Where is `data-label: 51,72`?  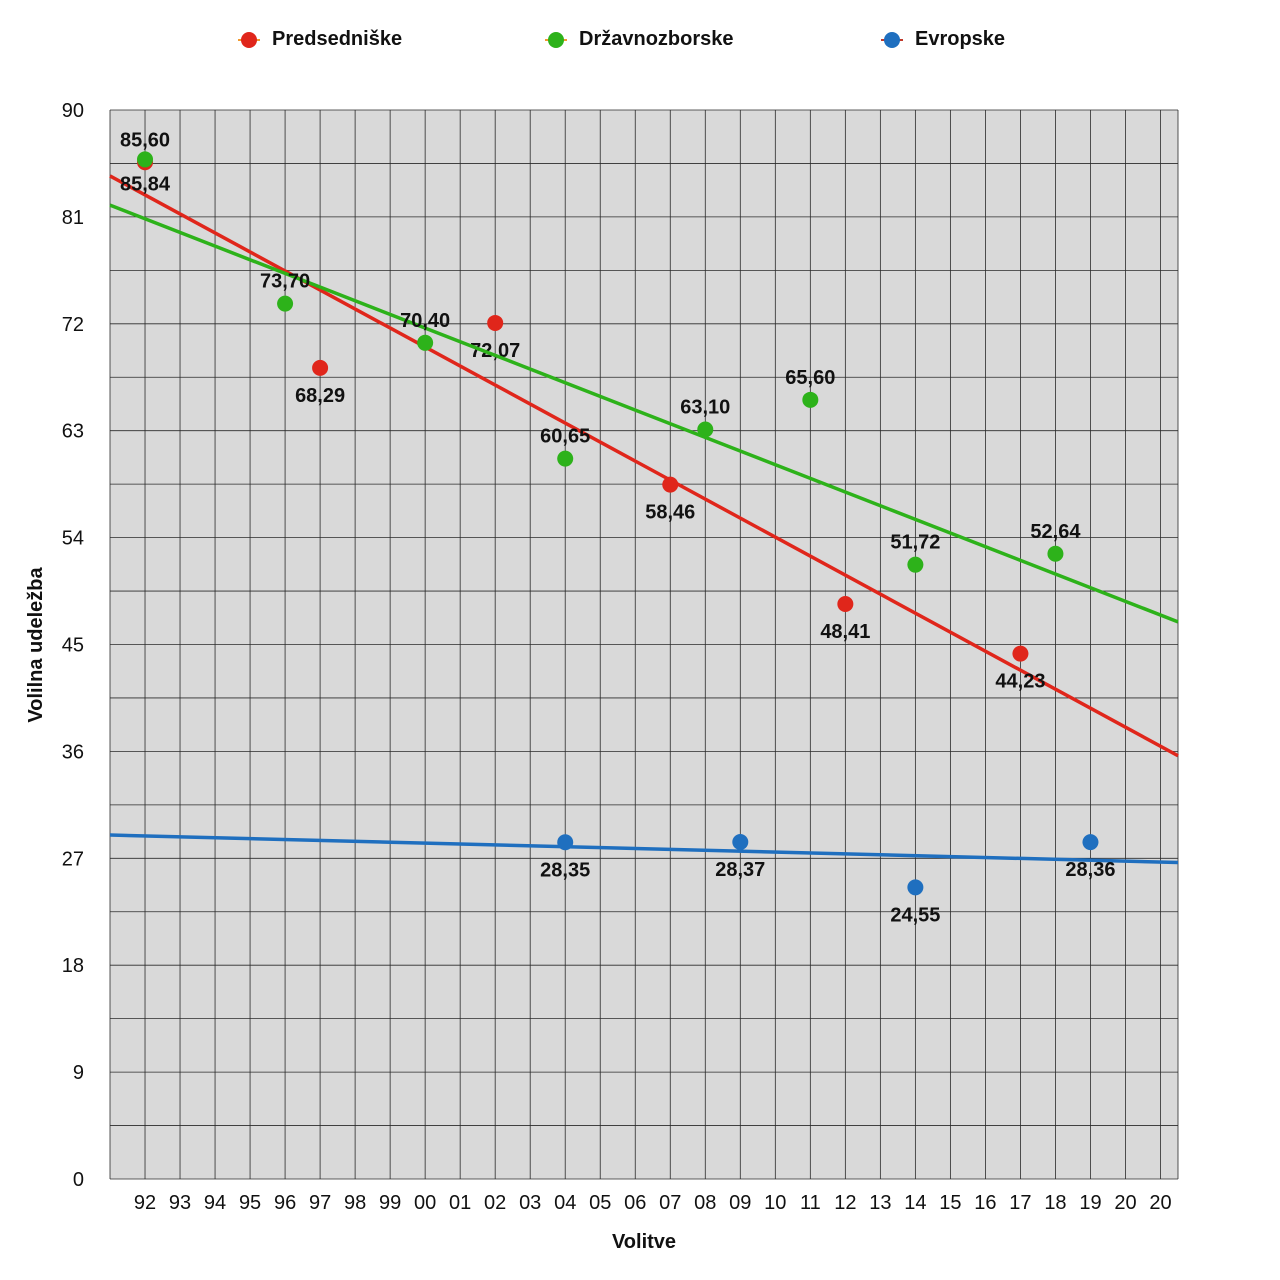
data-label: 51,72 is located at coordinates (915, 543).